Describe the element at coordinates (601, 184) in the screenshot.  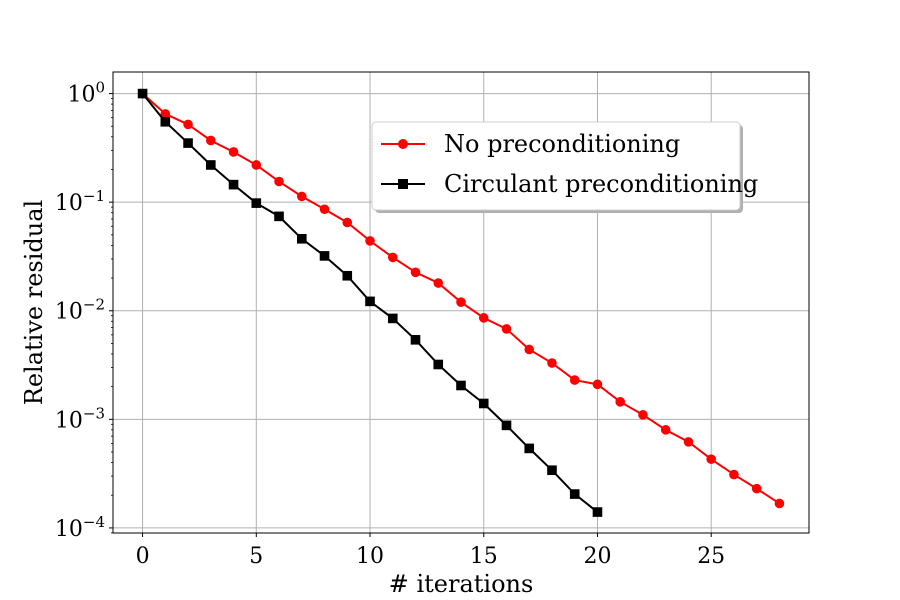
I see `legend-label-series-2: Circulant preconditioning` at that location.